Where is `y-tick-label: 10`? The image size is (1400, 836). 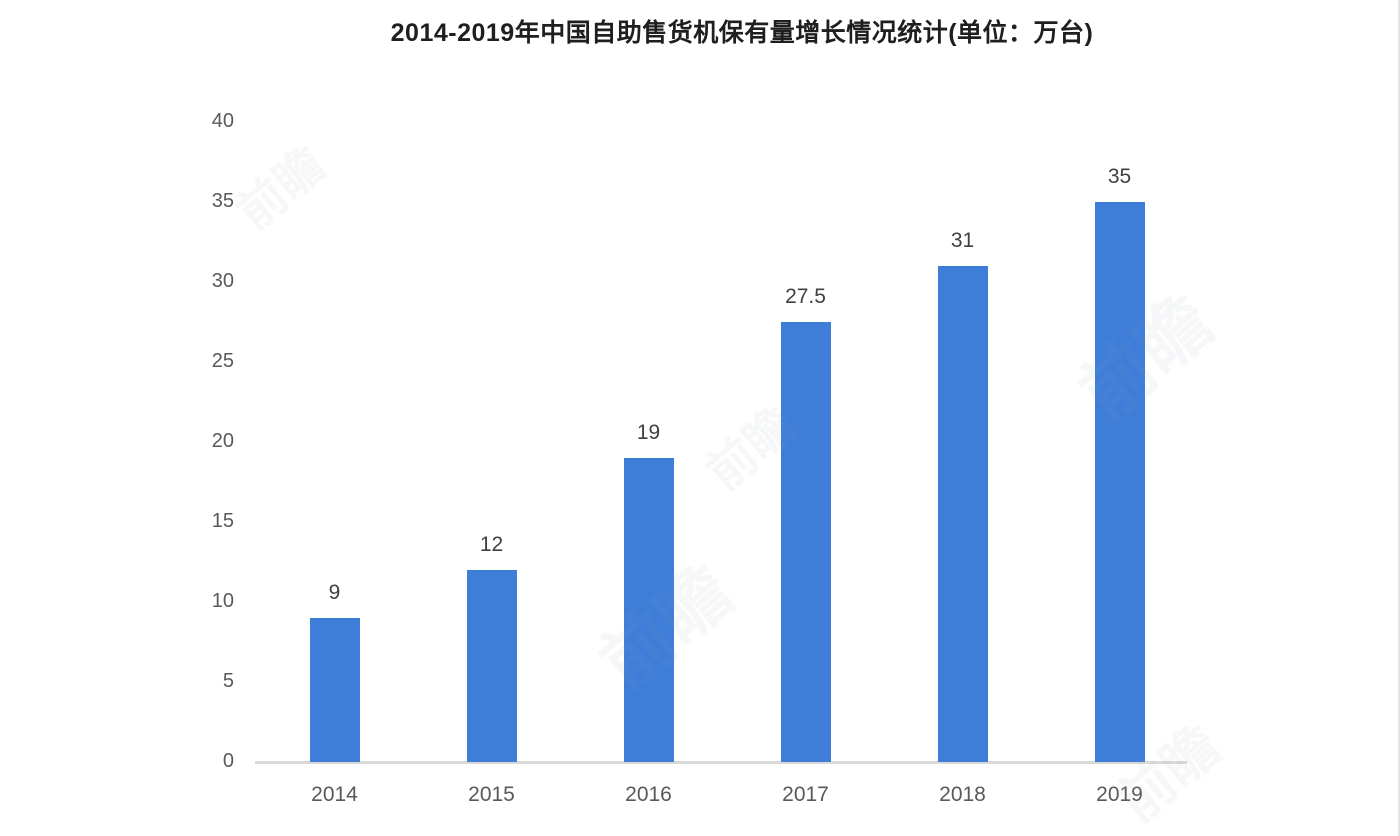
y-tick-label: 10 is located at coordinates (222, 601).